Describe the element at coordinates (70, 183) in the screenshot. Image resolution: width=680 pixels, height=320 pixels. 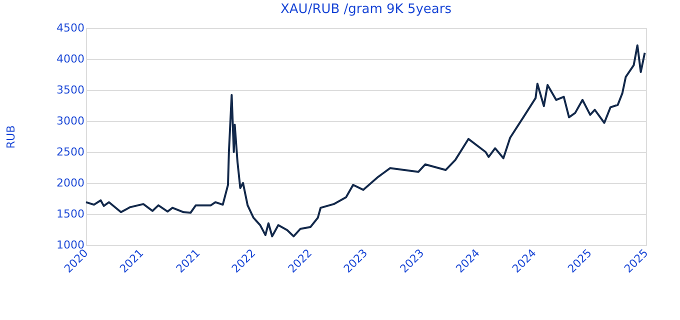
I see `y-tick-label: 2000` at that location.